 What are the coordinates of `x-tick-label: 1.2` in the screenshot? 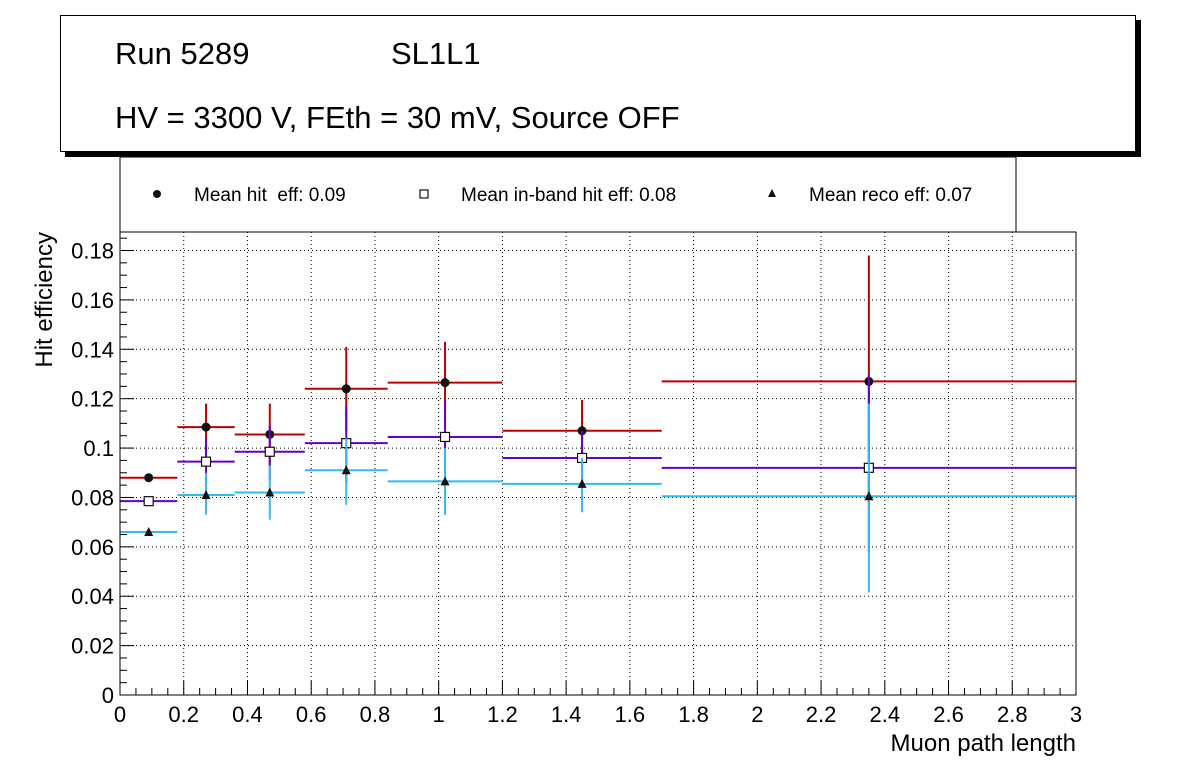 It's located at (502, 714).